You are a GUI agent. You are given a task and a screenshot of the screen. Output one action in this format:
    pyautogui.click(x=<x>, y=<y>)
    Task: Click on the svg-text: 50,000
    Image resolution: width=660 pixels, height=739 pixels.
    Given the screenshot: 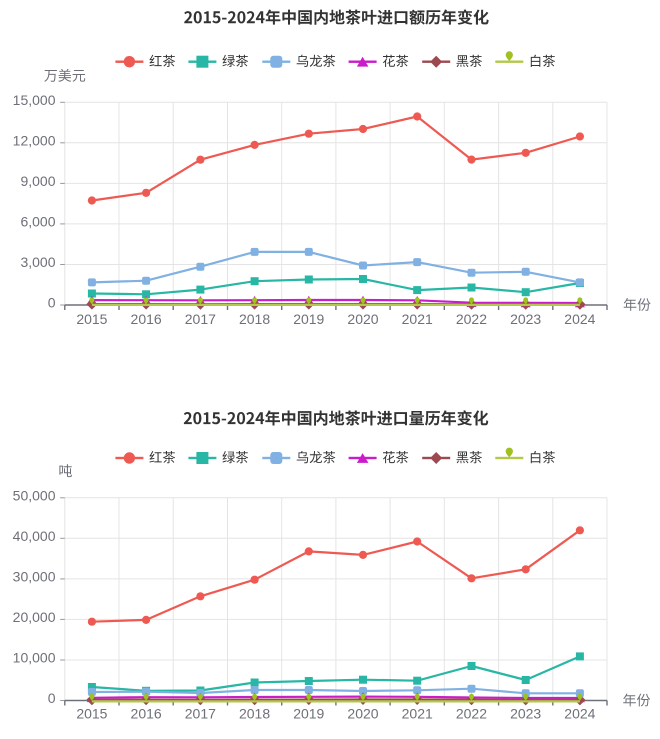 What is the action you would take?
    pyautogui.click(x=34, y=495)
    